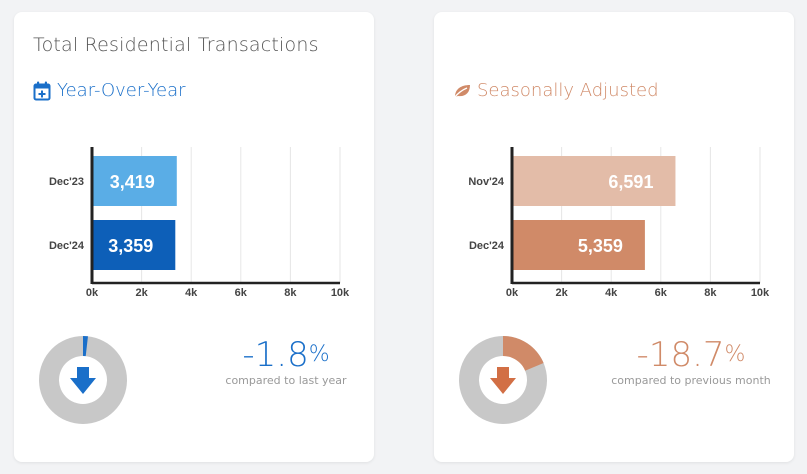 Image resolution: width=807 pixels, height=474 pixels. I want to click on yoy-bar-value-label: 3,419, so click(132, 182).